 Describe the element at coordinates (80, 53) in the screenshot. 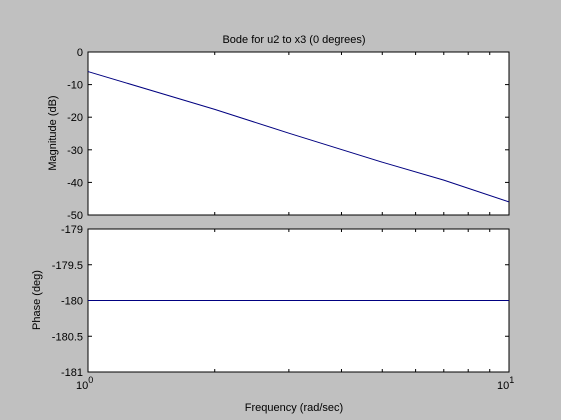

I see `magnitude-ytick-label: 0` at that location.